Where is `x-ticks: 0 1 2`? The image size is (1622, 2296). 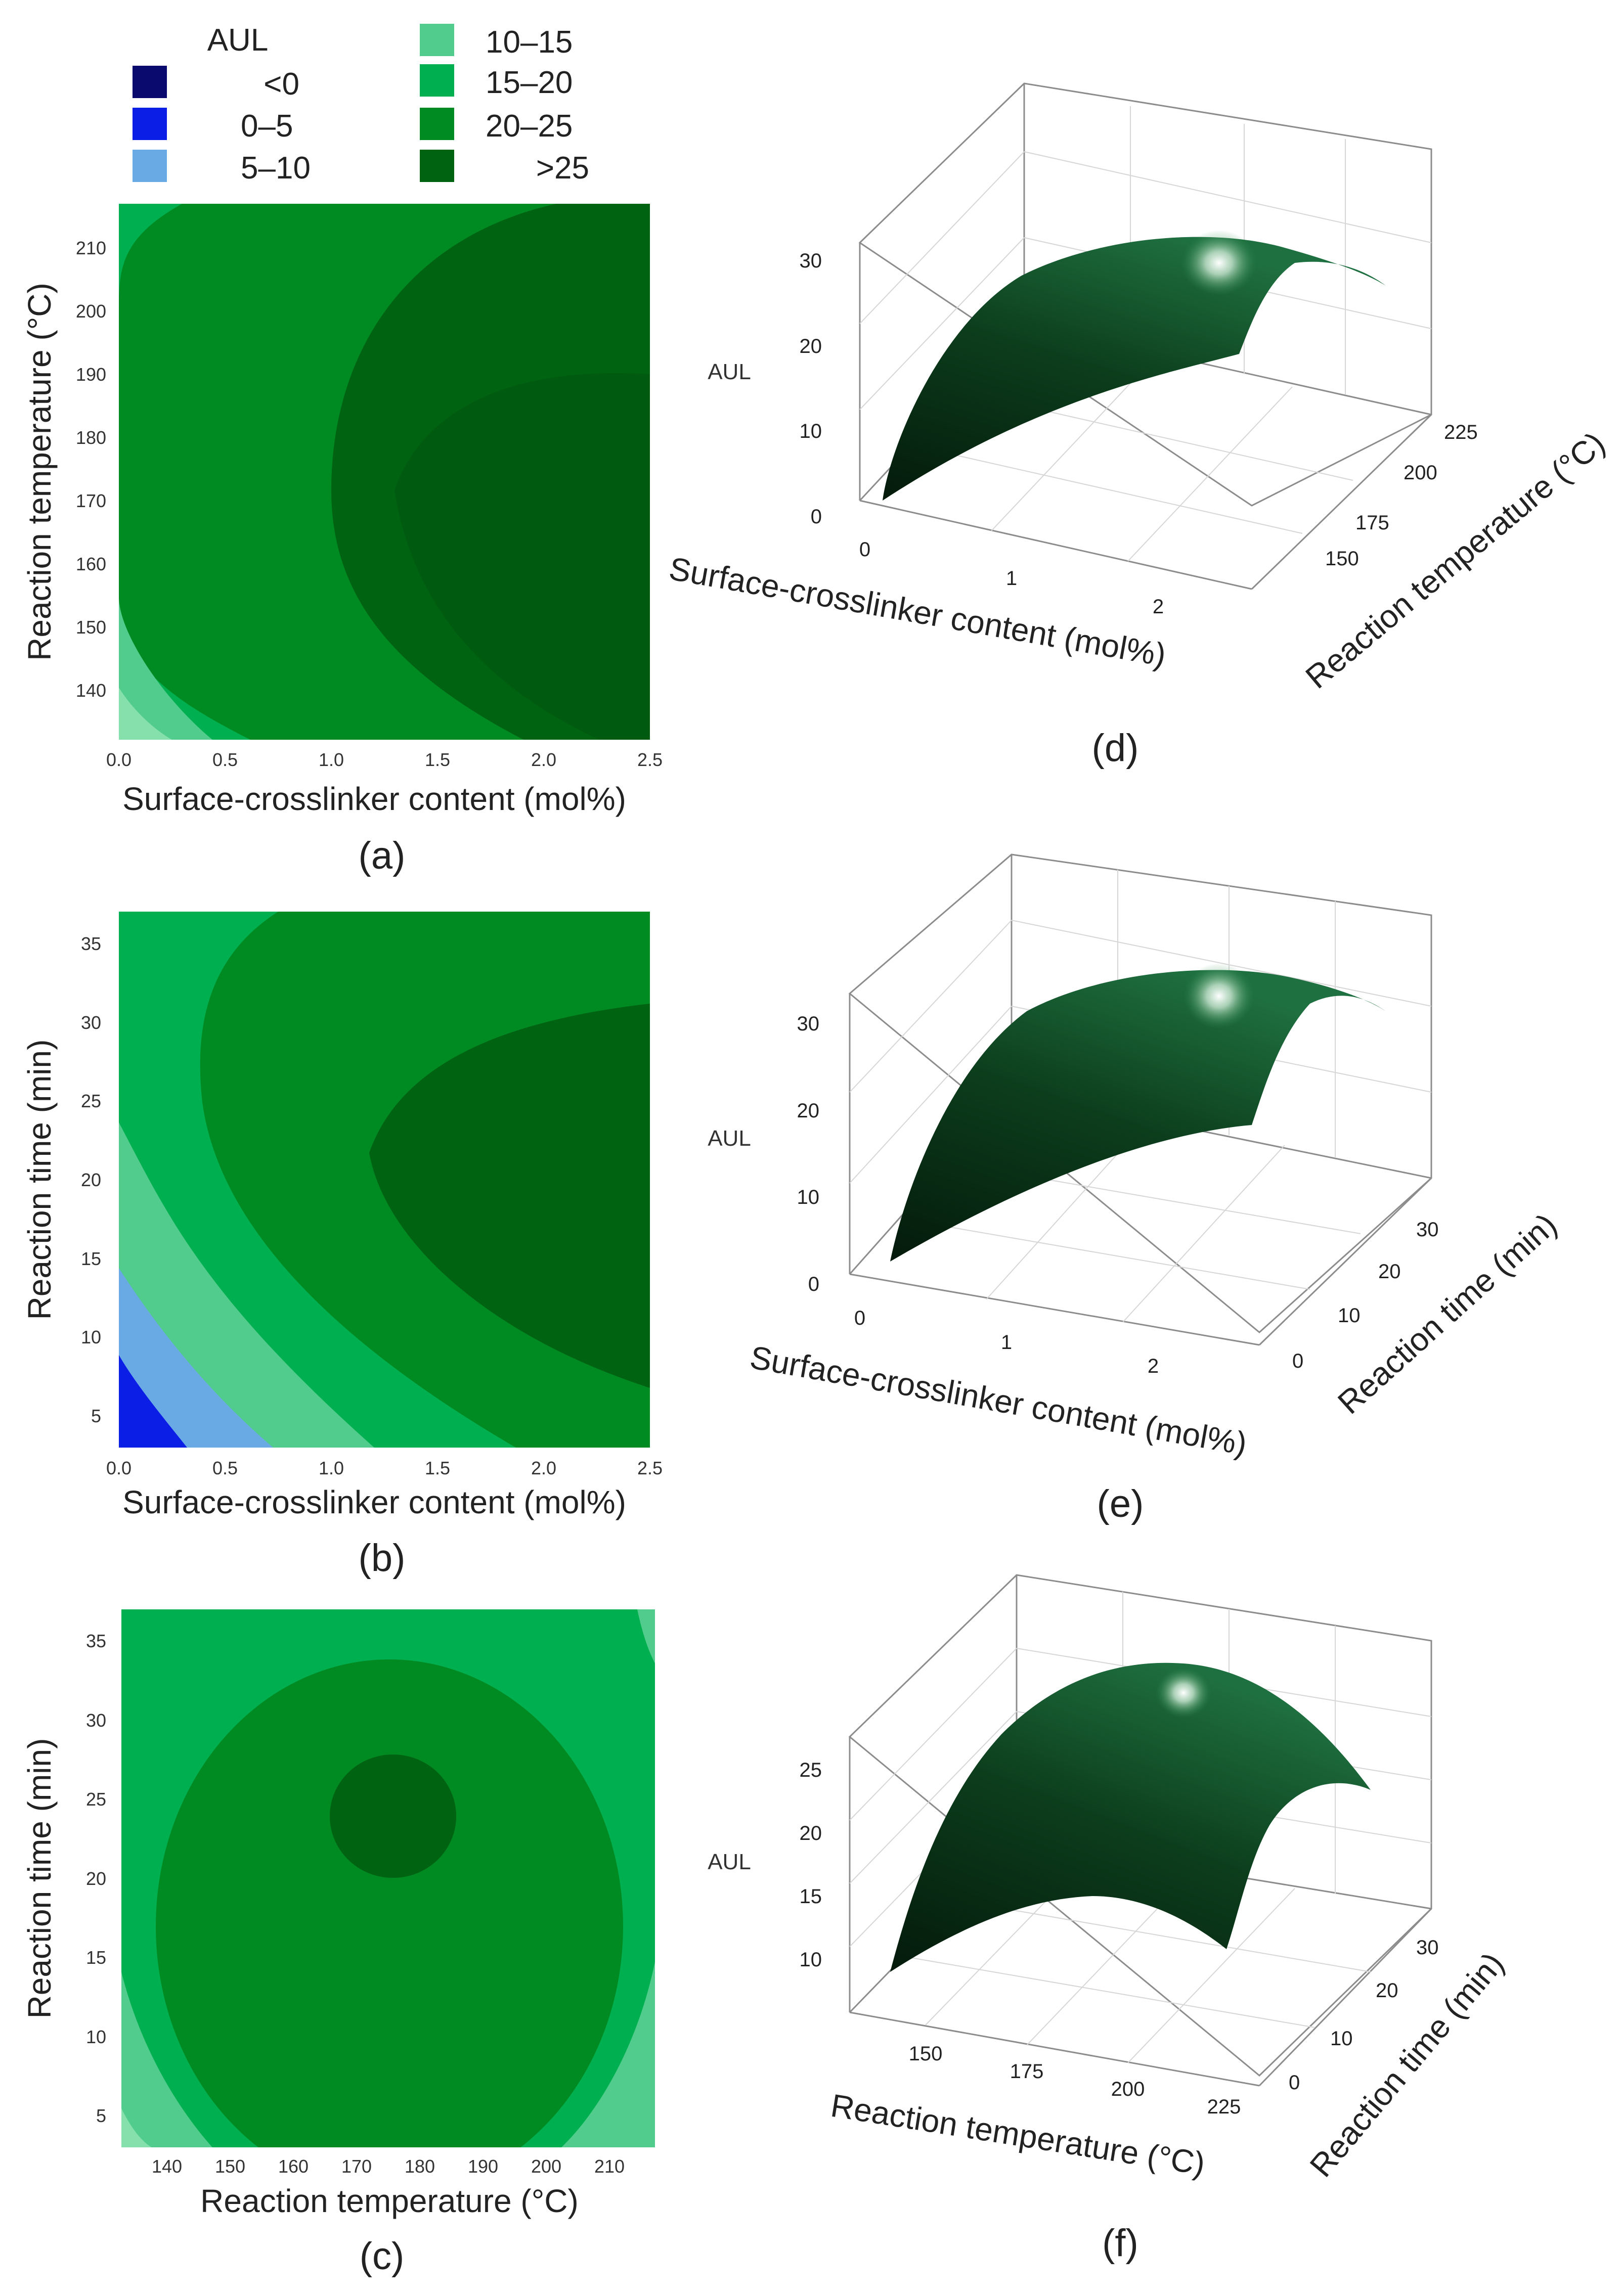 x-ticks: 0 1 2 is located at coordinates (1011, 578).